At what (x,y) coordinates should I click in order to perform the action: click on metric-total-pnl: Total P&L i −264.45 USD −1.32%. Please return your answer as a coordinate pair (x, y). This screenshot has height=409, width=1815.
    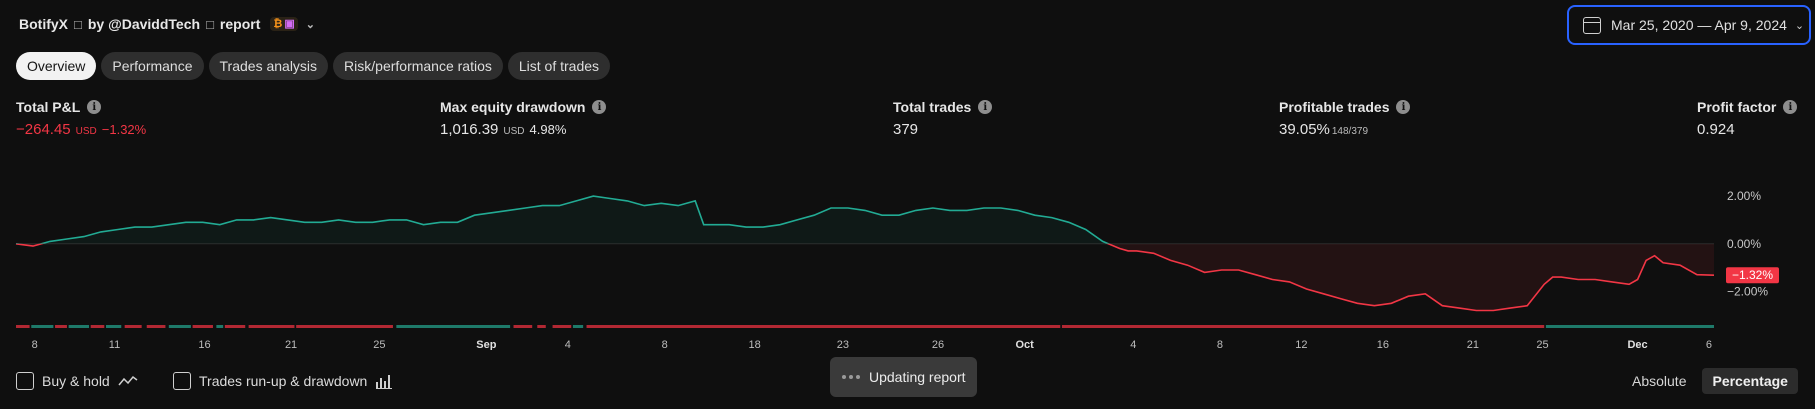
    Looking at the image, I should click on (81, 118).